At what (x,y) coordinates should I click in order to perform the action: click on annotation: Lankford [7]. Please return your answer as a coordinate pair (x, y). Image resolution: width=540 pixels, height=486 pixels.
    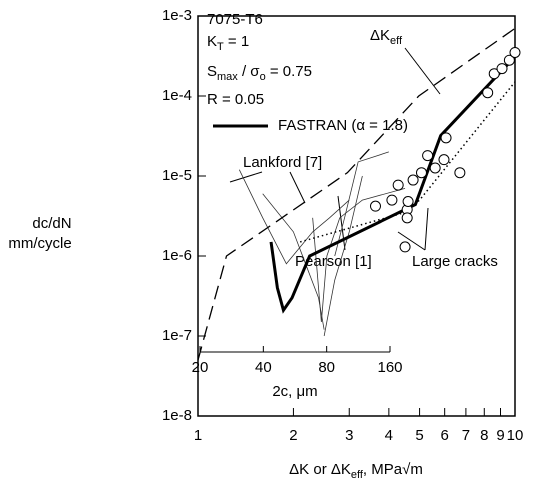
    Looking at the image, I should click on (282, 162).